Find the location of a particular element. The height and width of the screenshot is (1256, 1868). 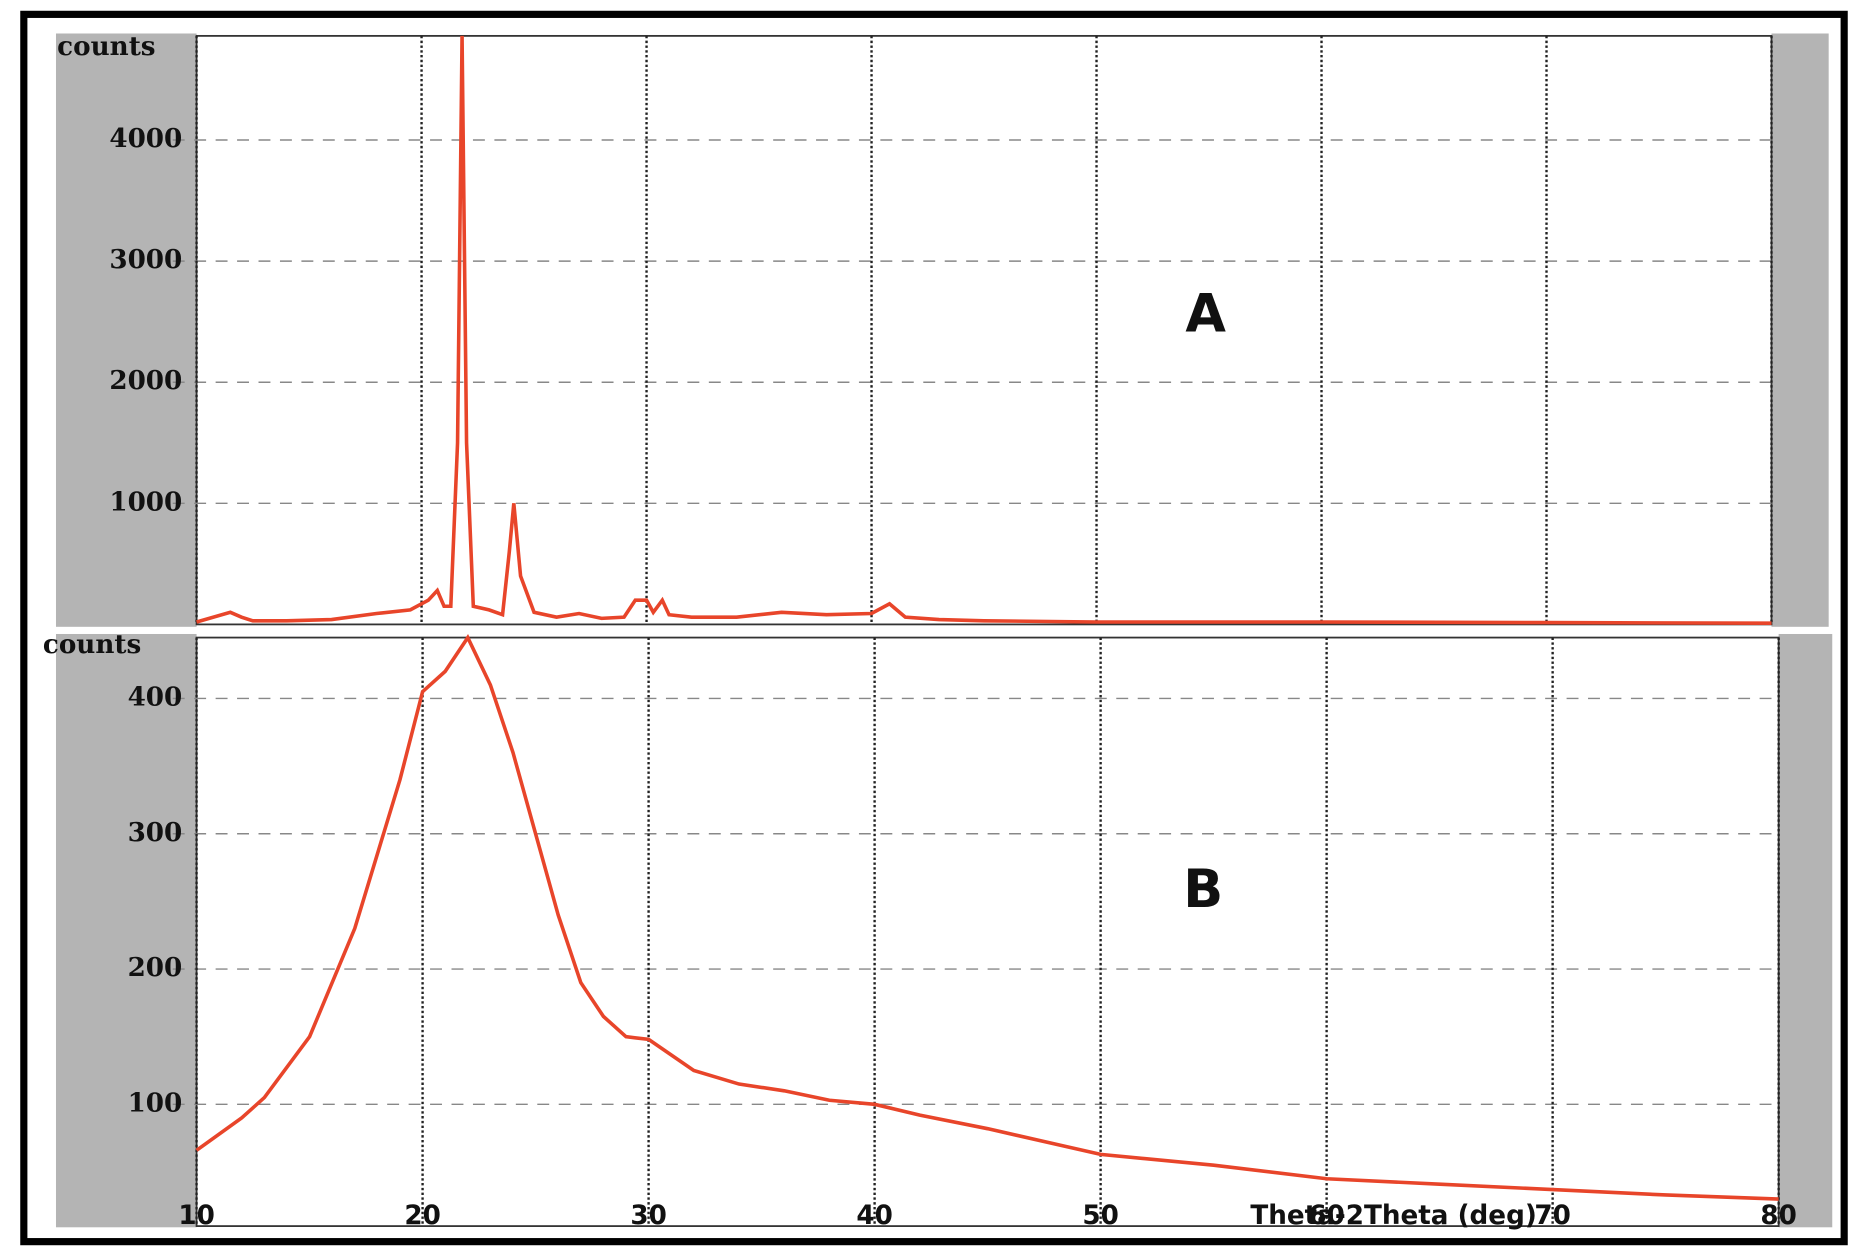

x-tick-label: 80 is located at coordinates (1778, 1216).